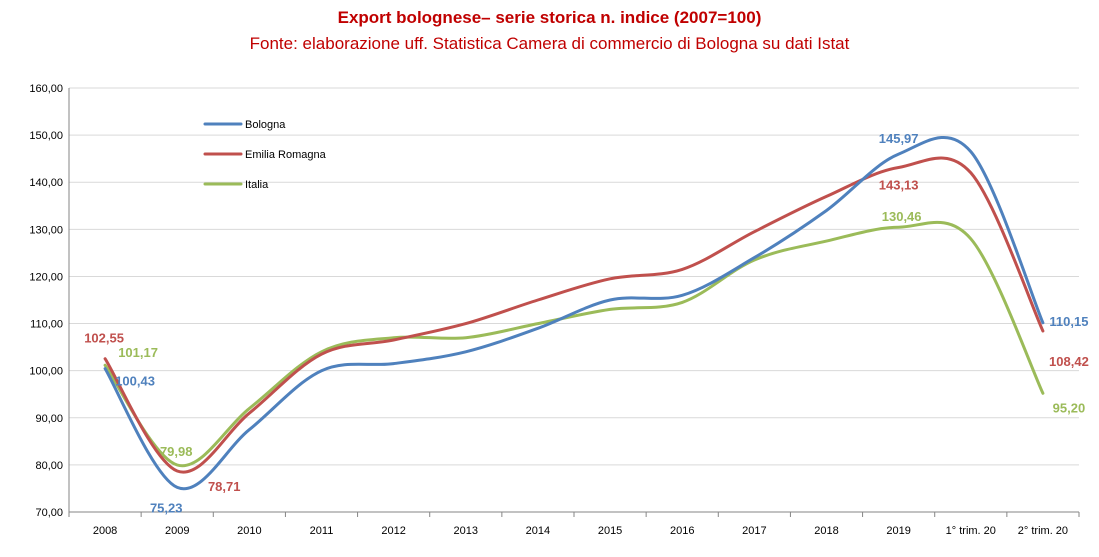  Describe the element at coordinates (176, 451) in the screenshot. I see `data-label: 79,98` at that location.